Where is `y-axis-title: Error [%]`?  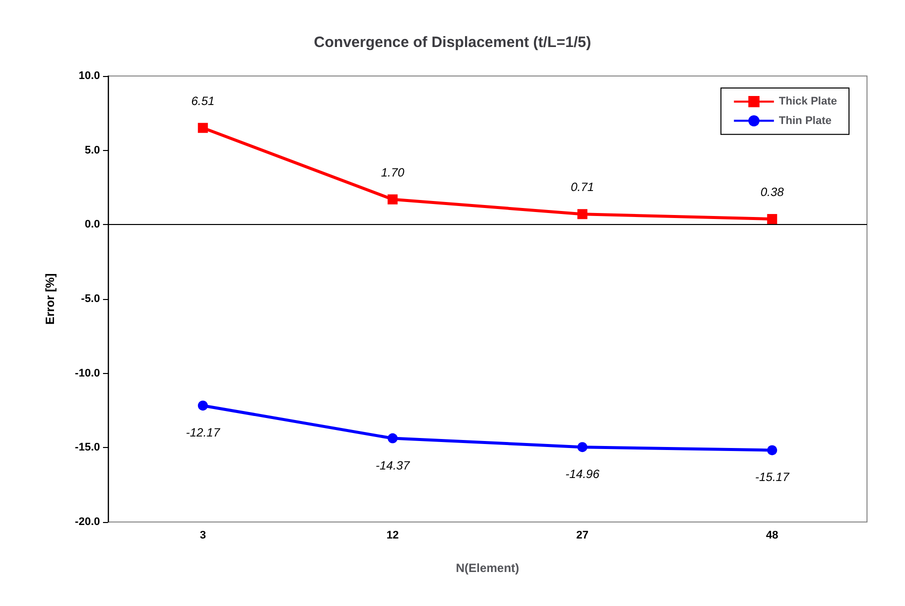
y-axis-title: Error [%] is located at coordinates (50, 299).